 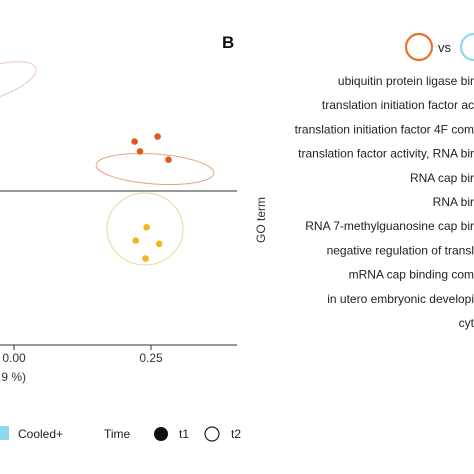 What do you see at coordinates (386, 154) in the screenshot?
I see `go-term-label-3: translation factor activity, RNA bir` at bounding box center [386, 154].